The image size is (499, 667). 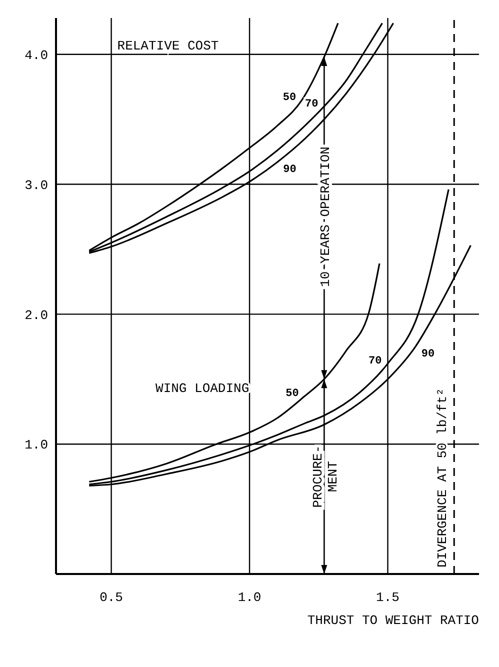 What do you see at coordinates (36, 445) in the screenshot?
I see `y-tick-label: 1.0` at bounding box center [36, 445].